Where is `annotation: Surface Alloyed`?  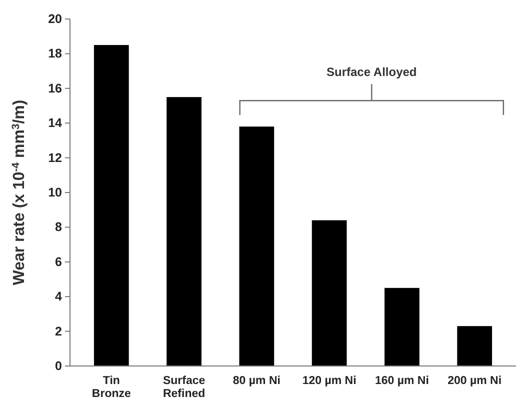 annotation: Surface Alloyed is located at coordinates (371, 72).